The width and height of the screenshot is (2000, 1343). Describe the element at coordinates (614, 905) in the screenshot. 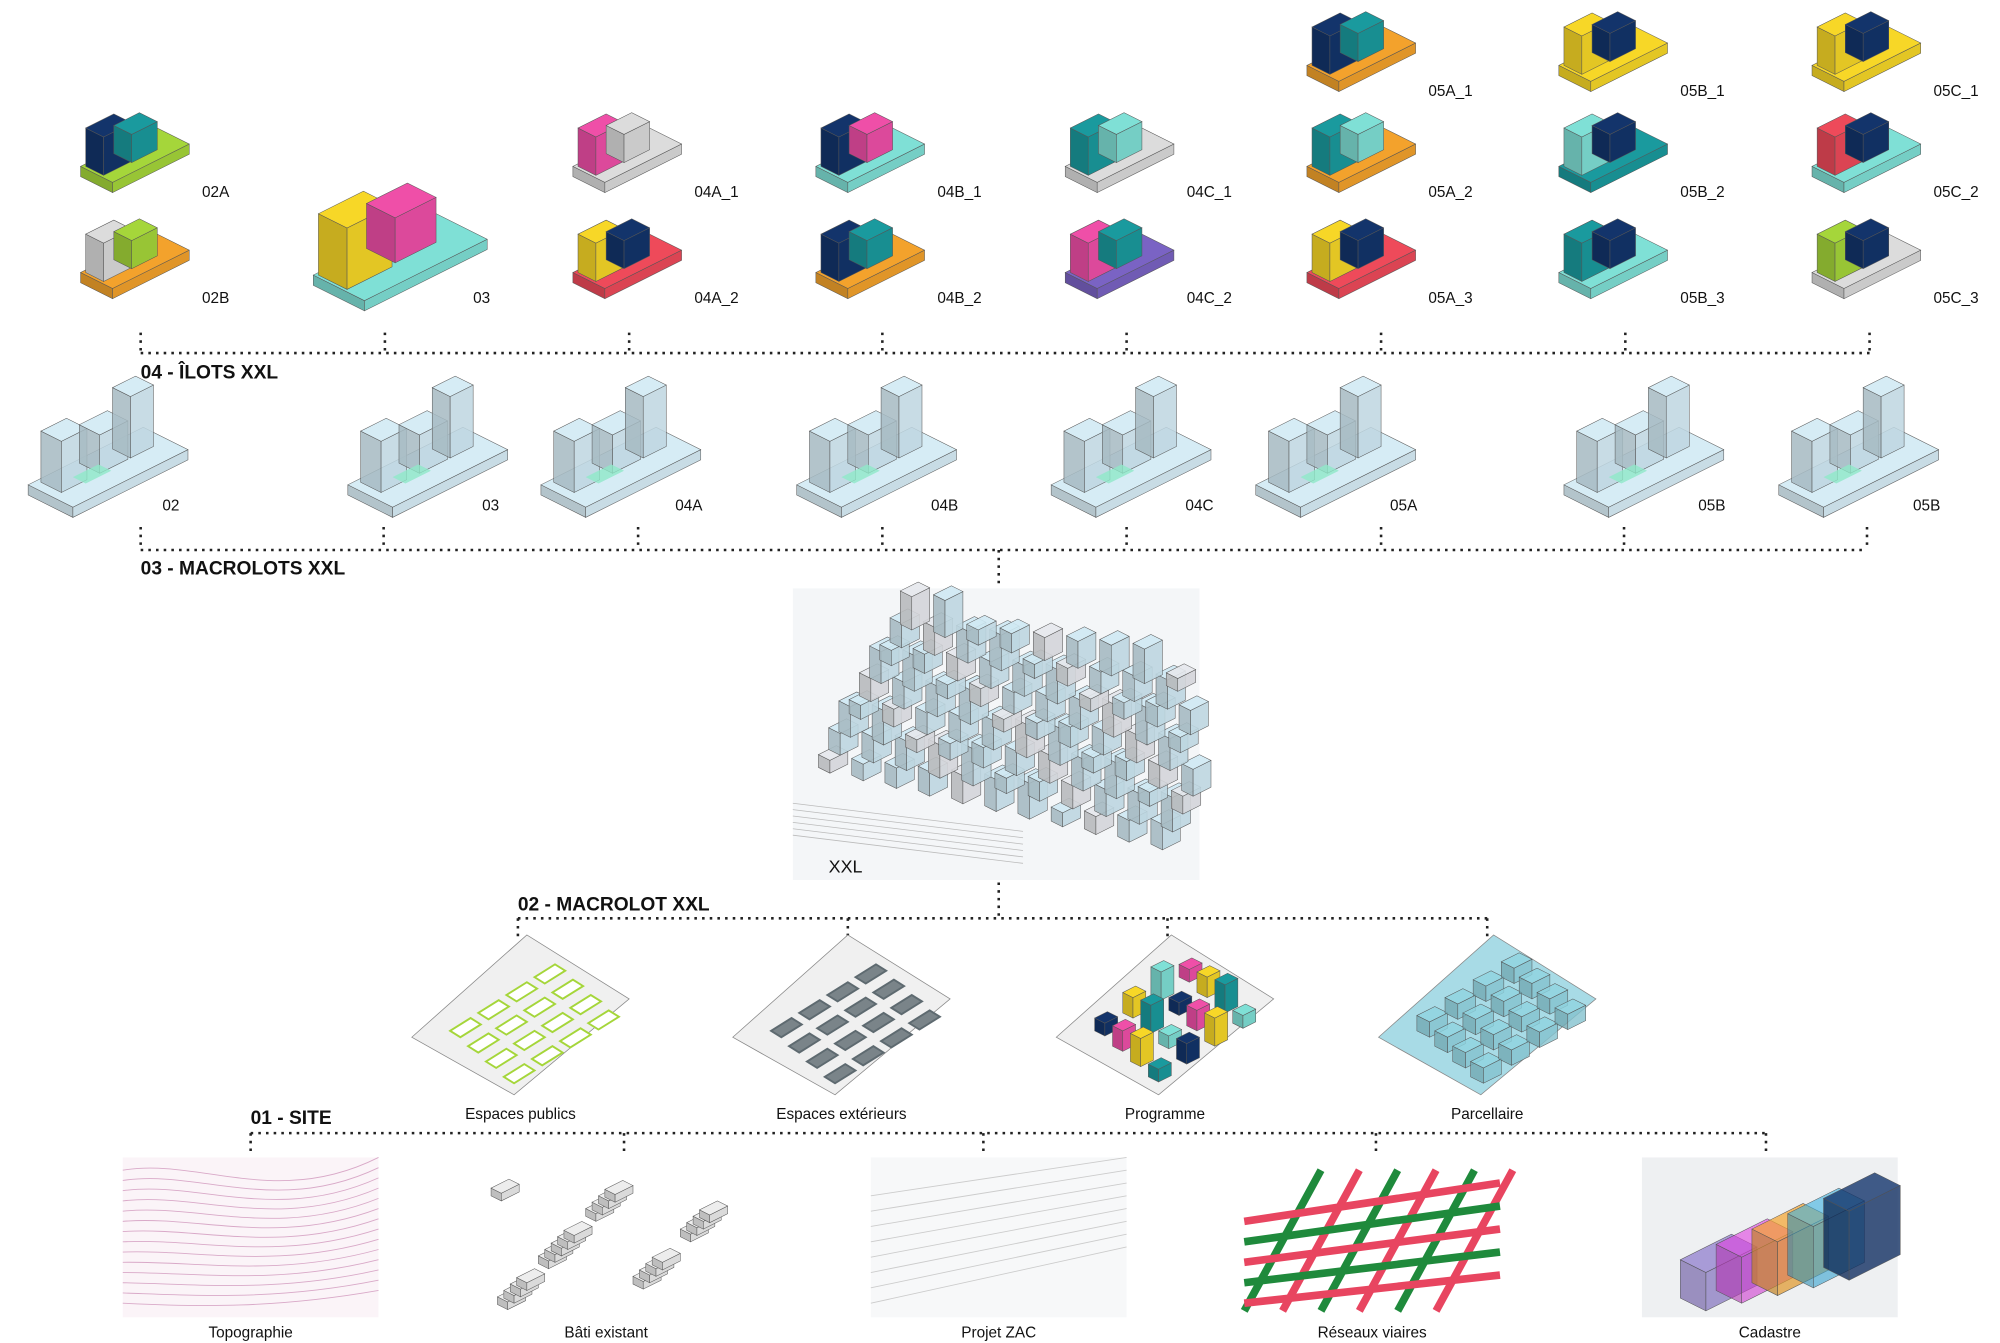

I see `macrolot-title: 02 - MACROLOT XXL` at that location.